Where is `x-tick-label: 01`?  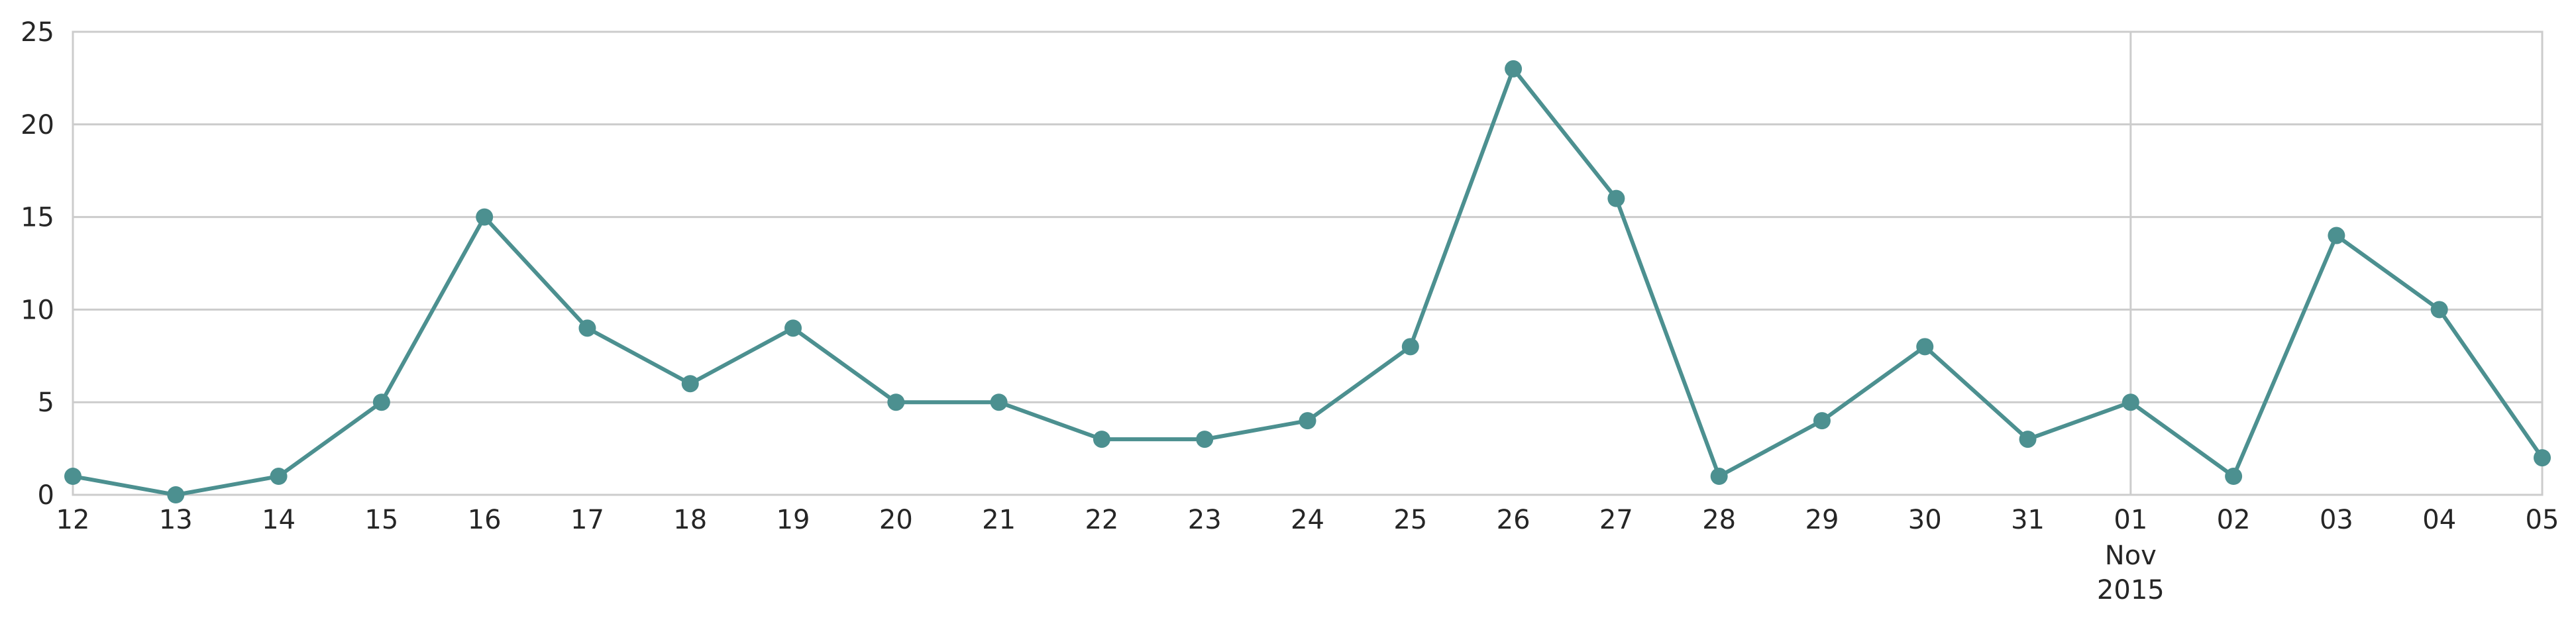
x-tick-label: 01 is located at coordinates (2130, 520).